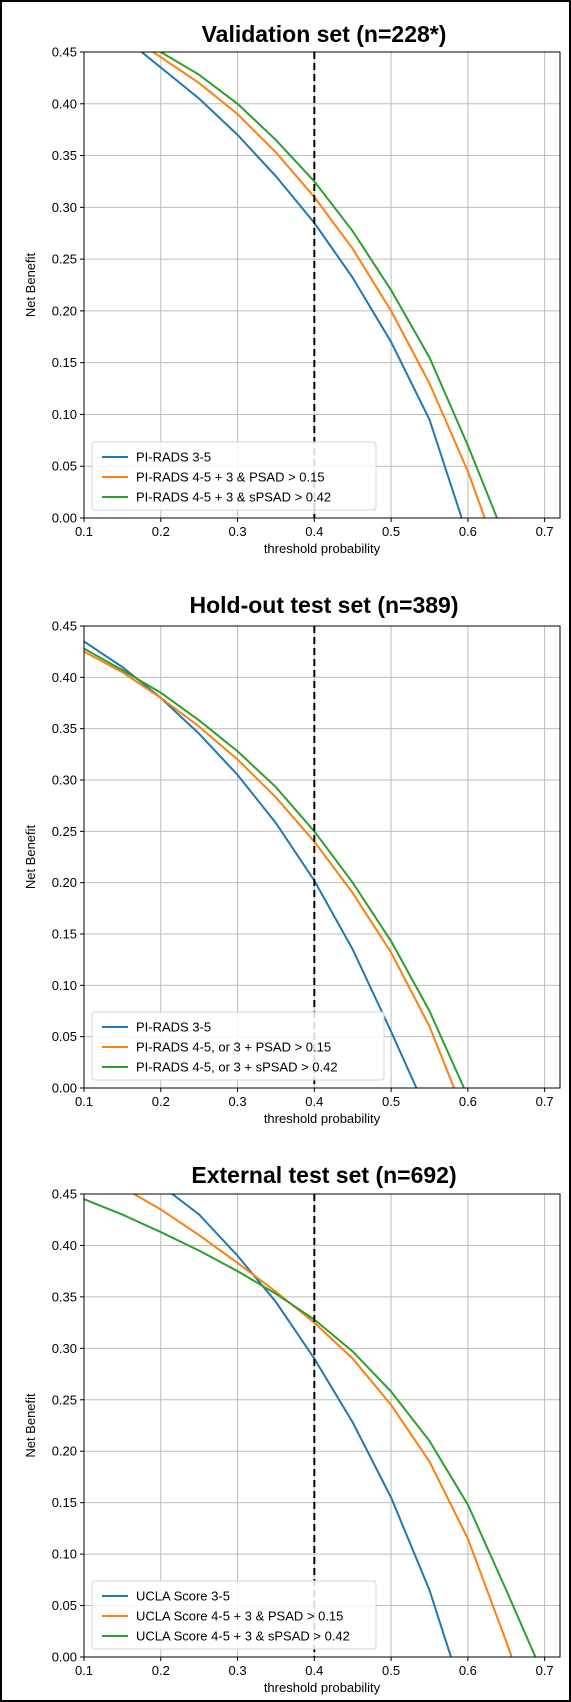 The image size is (571, 1702). What do you see at coordinates (237, 1067) in the screenshot?
I see `legend-label-3: PI-RADS 4-5, or 3 + sPSAD > 0.42` at bounding box center [237, 1067].